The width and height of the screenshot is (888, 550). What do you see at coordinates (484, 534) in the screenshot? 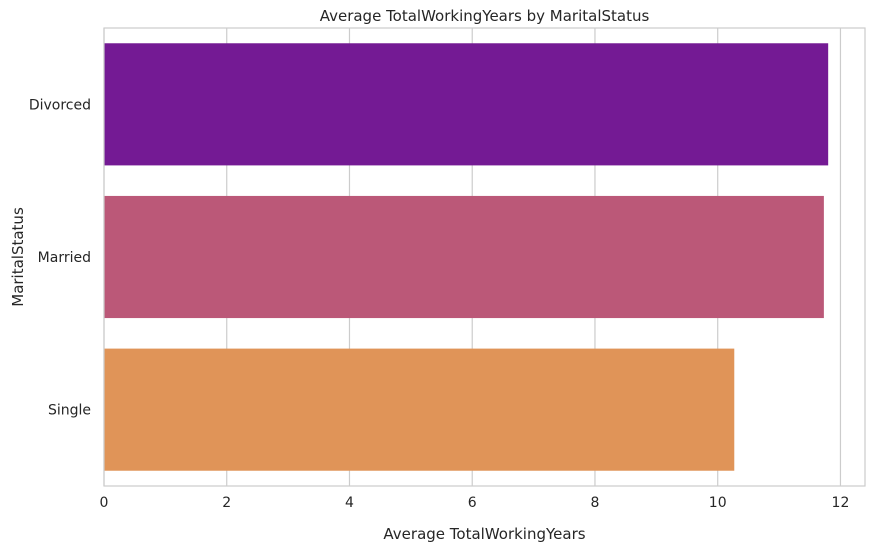
I see `x-axis-title: Average TotalWorkingYears` at bounding box center [484, 534].